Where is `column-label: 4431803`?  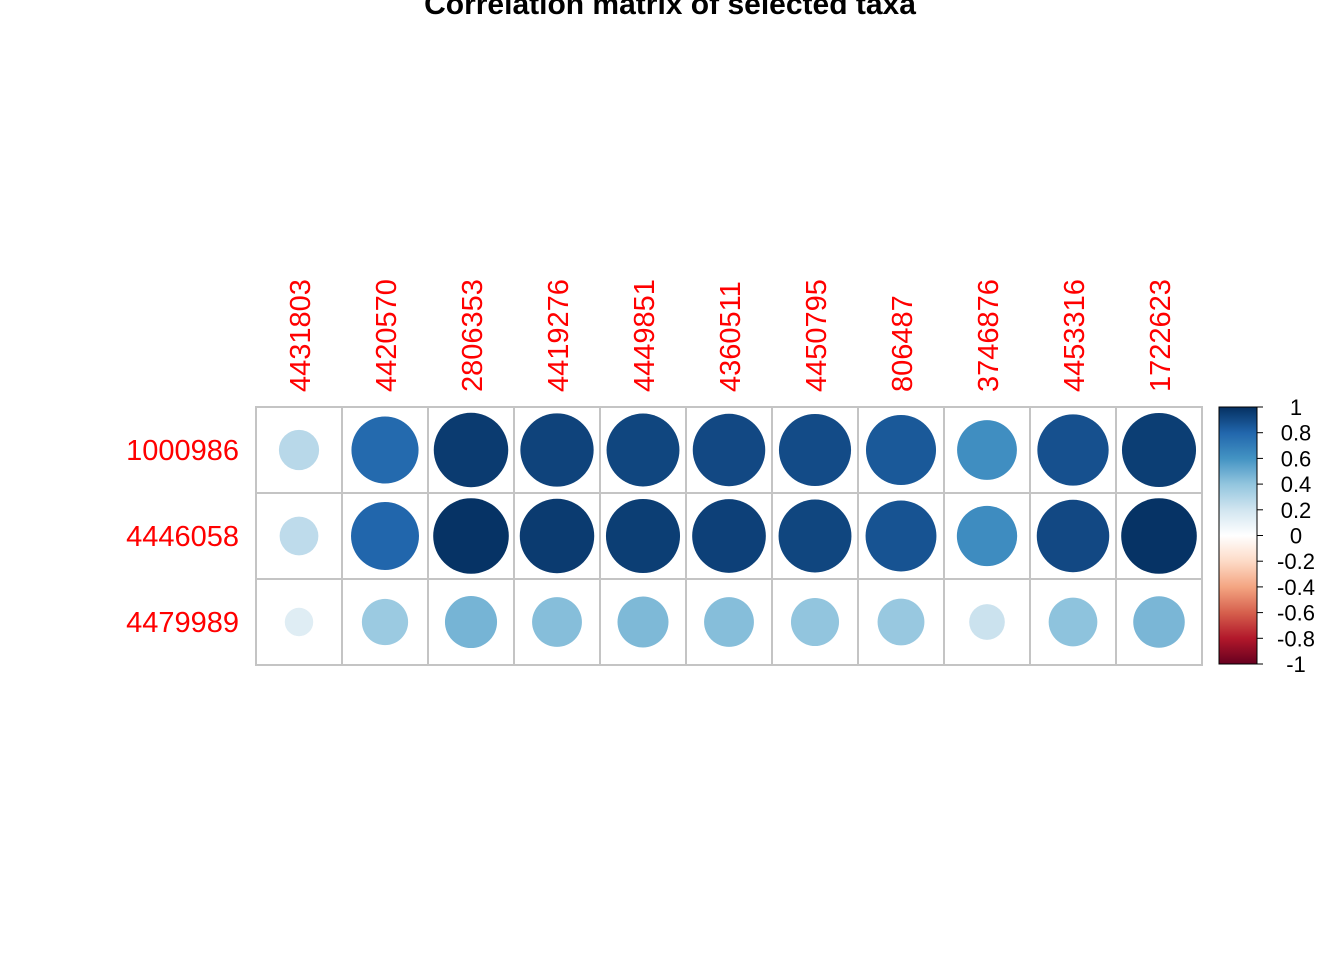 column-label: 4431803 is located at coordinates (301, 335).